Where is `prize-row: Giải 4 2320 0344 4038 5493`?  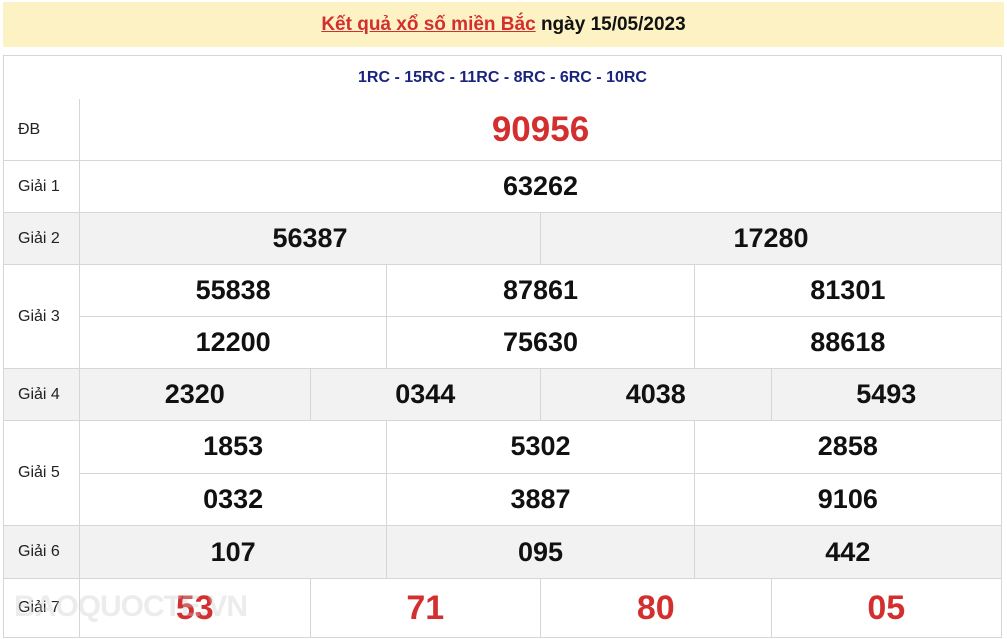
prize-row: Giải 4 2320 0344 4038 5493 is located at coordinates (502, 394).